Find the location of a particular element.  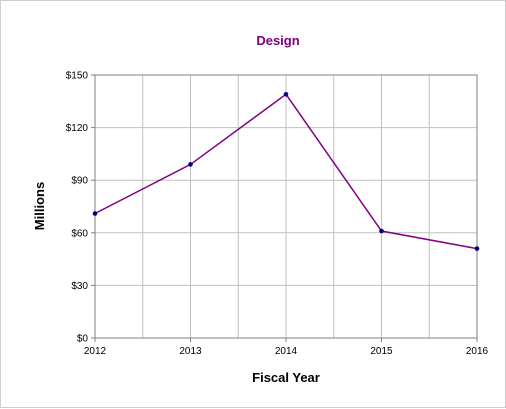

y-tick-label: $120 is located at coordinates (77, 128).